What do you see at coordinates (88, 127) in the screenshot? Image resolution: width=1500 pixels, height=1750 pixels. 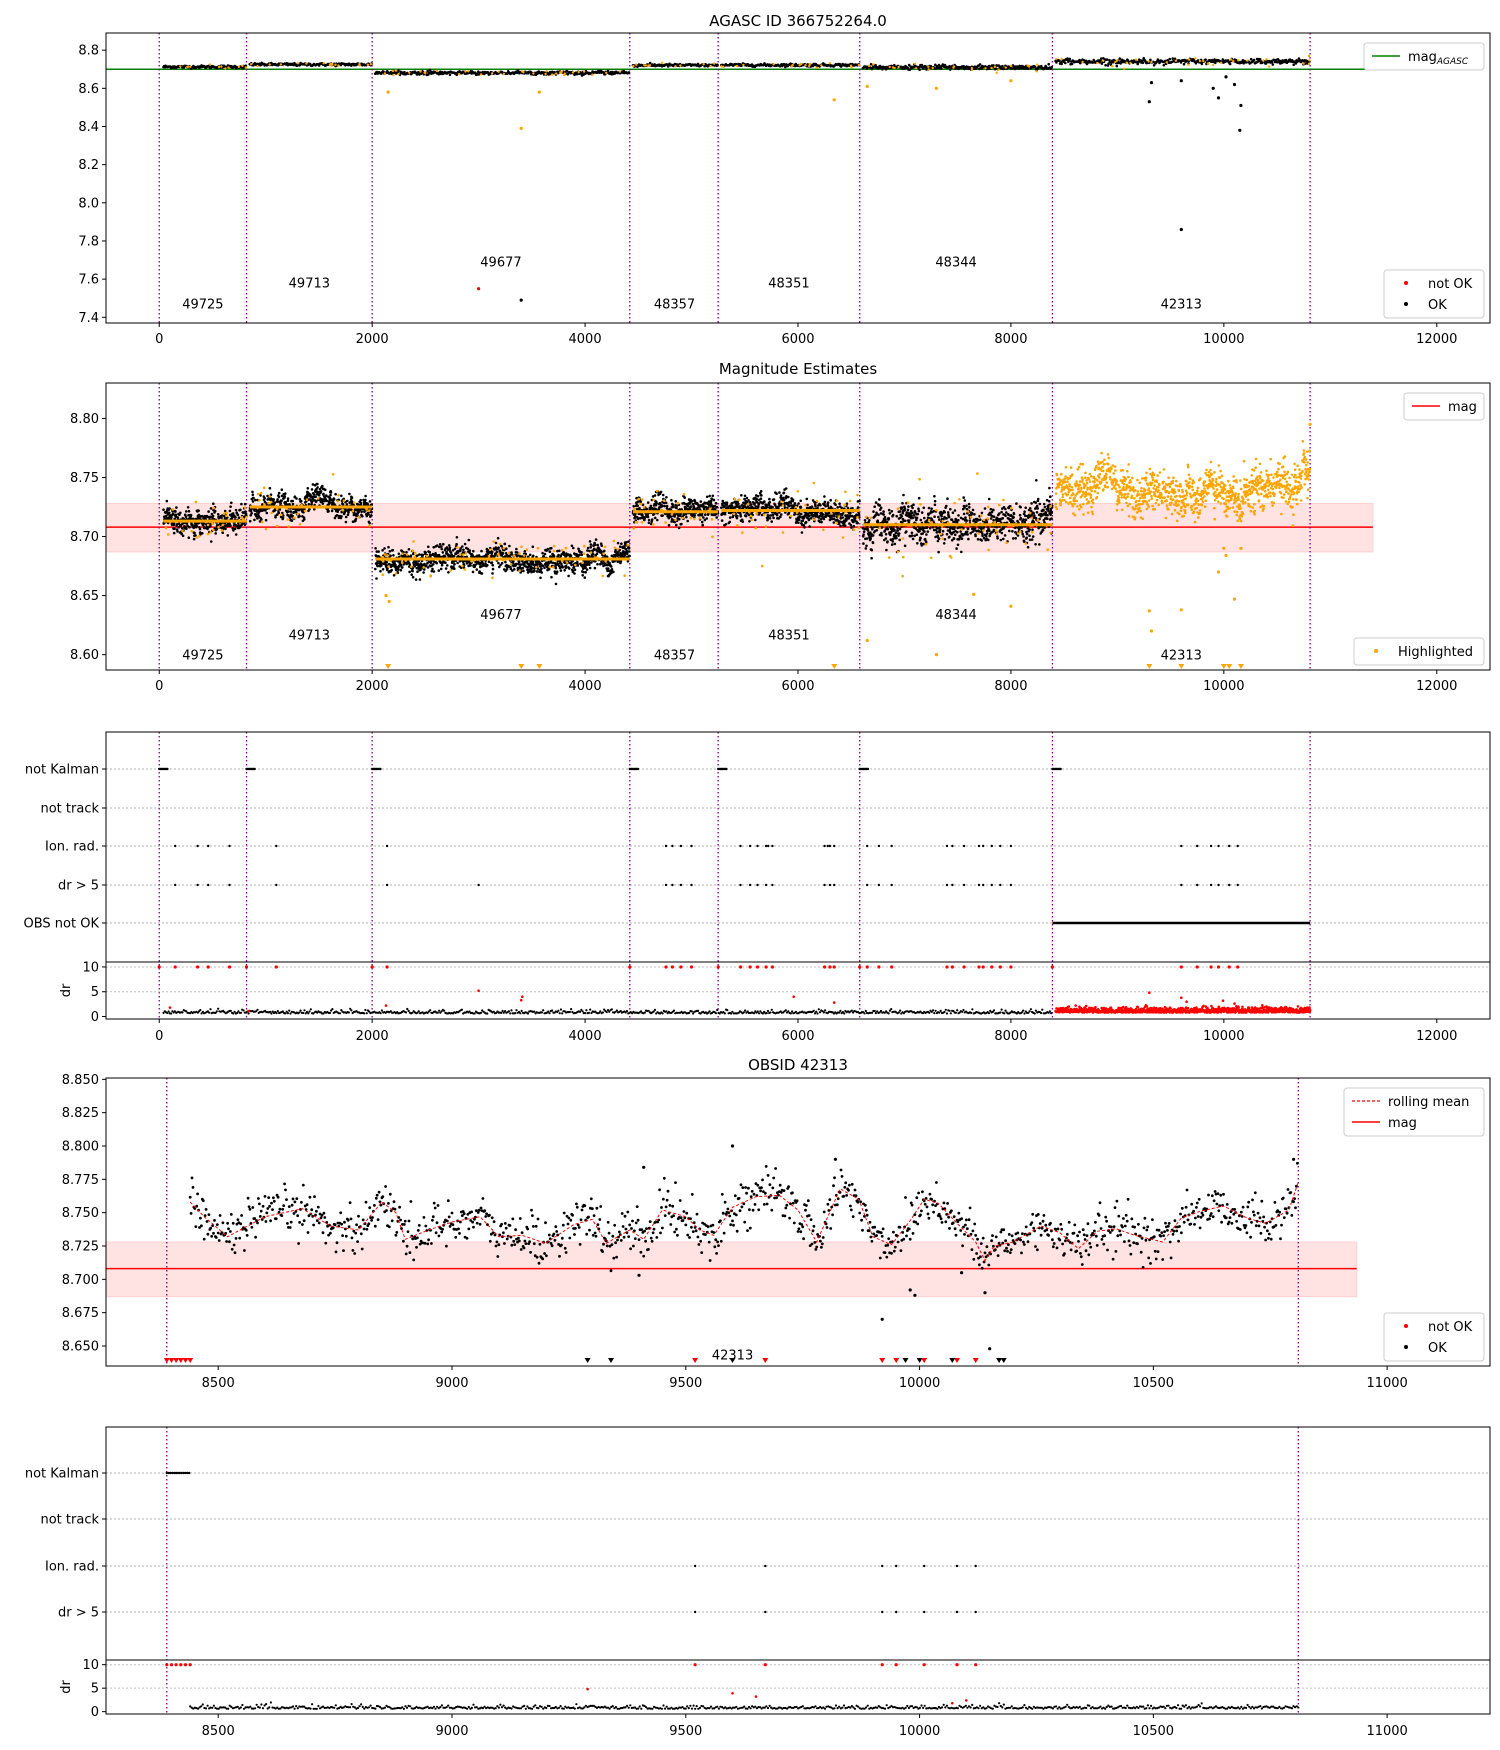 I see `y-tick-label: 8.4` at bounding box center [88, 127].